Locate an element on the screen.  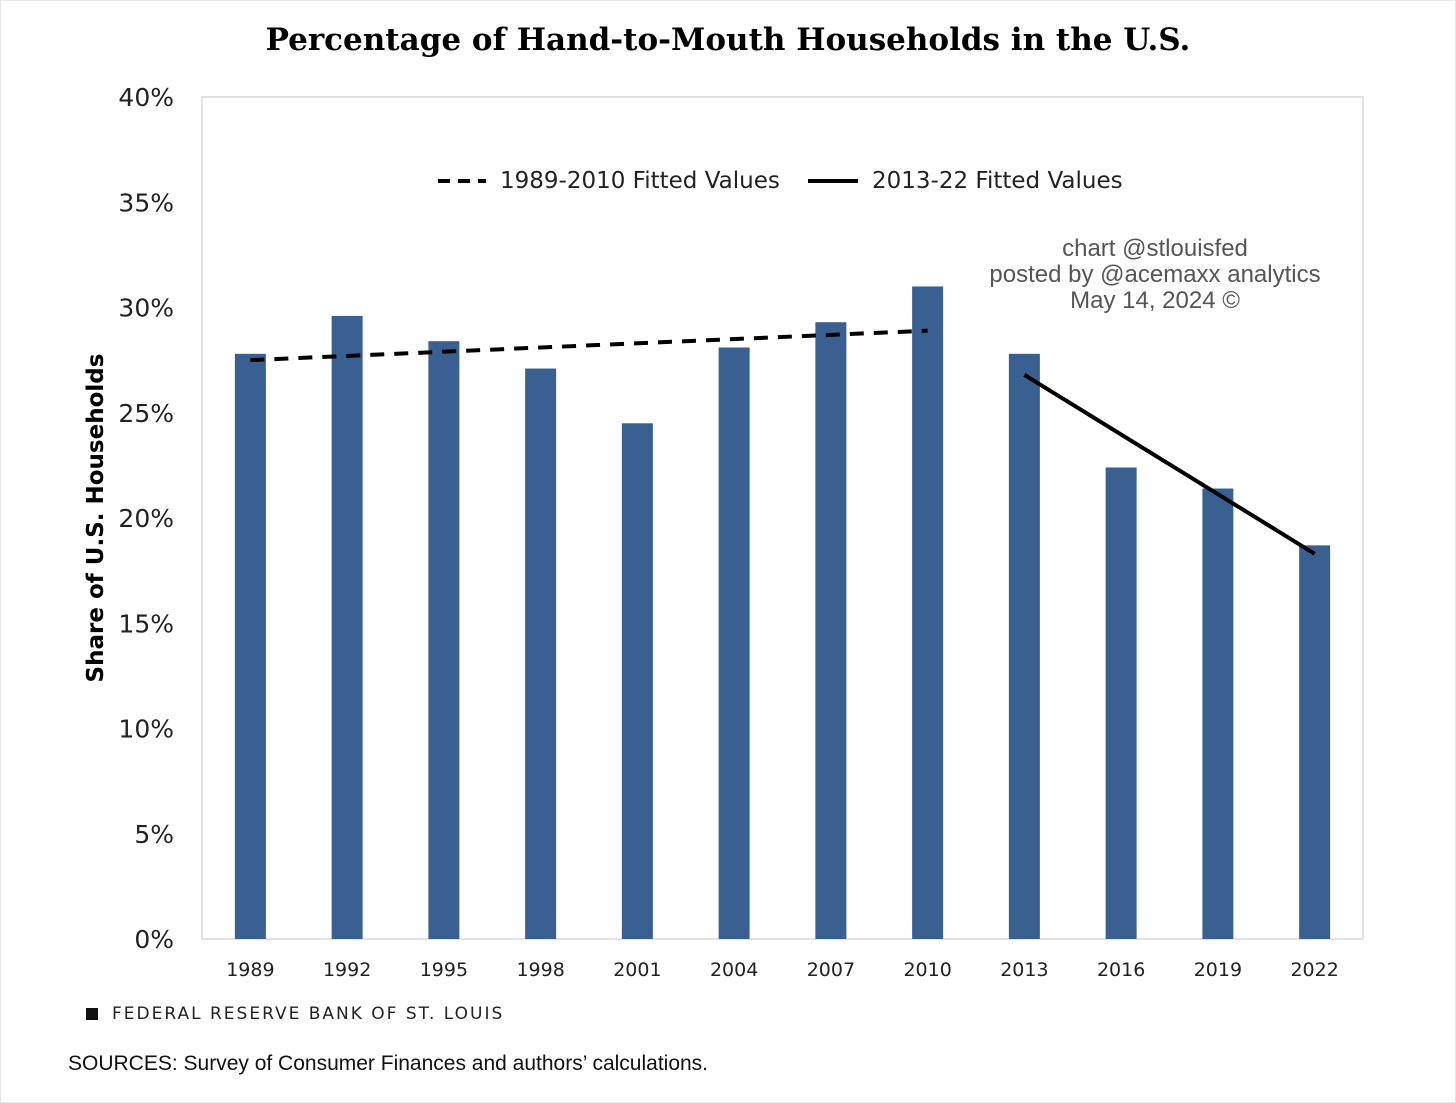
watermark-line-3: May 14, 2024 © is located at coordinates (1155, 300).